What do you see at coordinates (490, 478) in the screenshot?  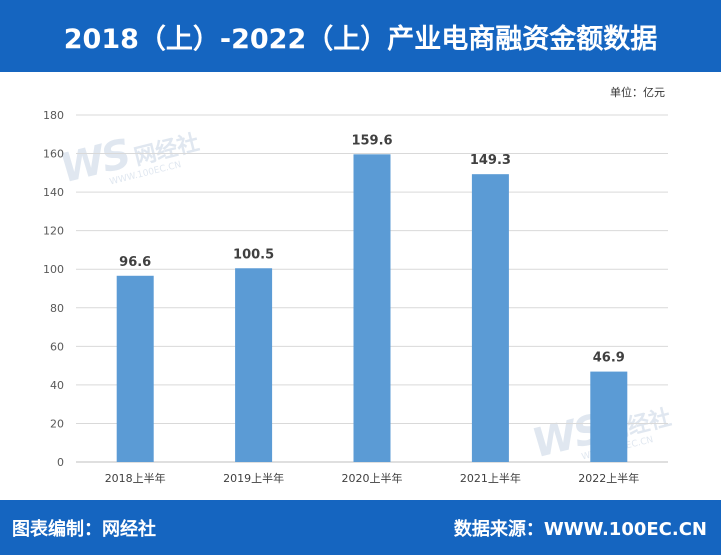 I see `x-tick-label: 2021上半年` at bounding box center [490, 478].